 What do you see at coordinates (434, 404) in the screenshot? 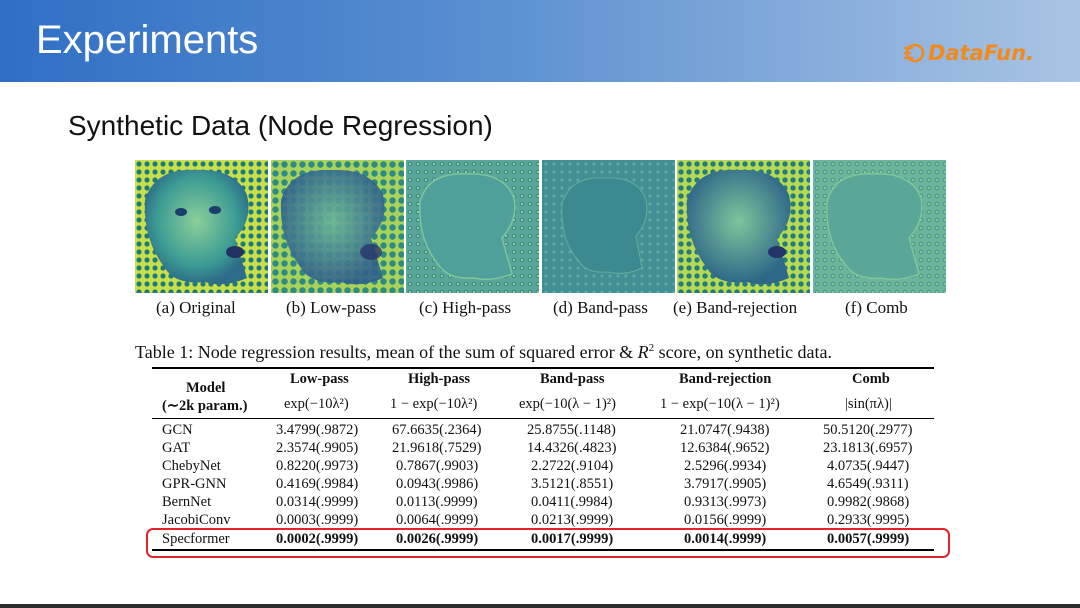
I see `formula-highpass: 1 − exp(−10λ²)` at bounding box center [434, 404].